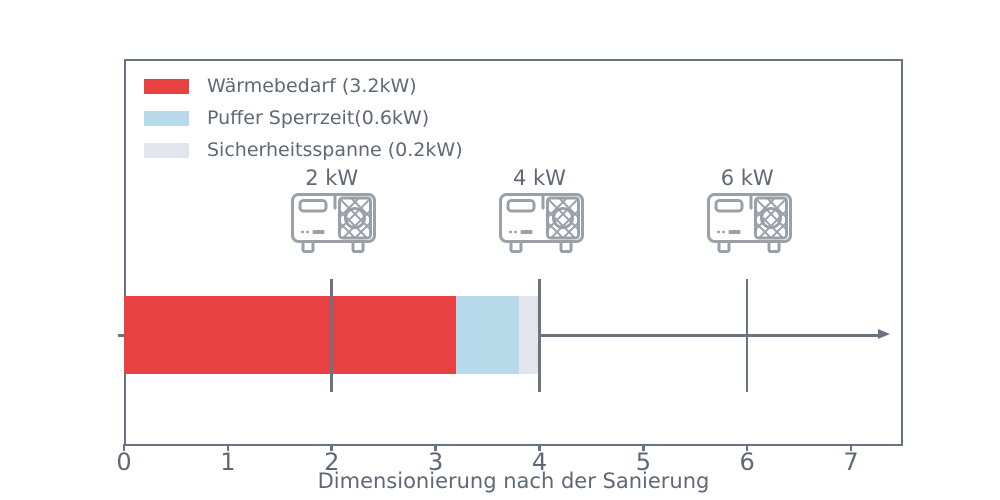  Describe the element at coordinates (124, 462) in the screenshot. I see `x-tick-label-0: 0` at that location.